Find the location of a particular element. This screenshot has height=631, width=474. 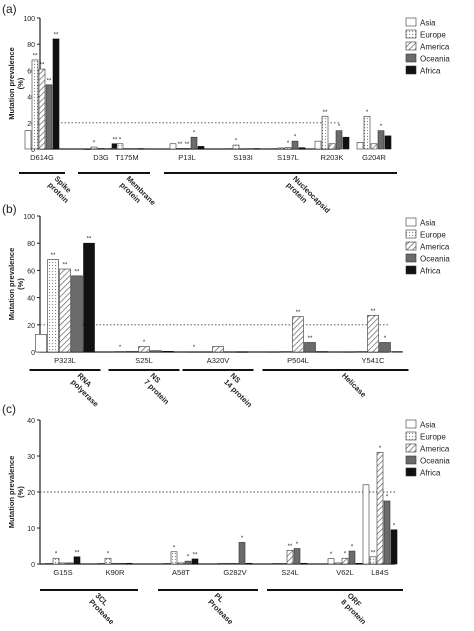

legend-label: Asia is located at coordinates (428, 425).